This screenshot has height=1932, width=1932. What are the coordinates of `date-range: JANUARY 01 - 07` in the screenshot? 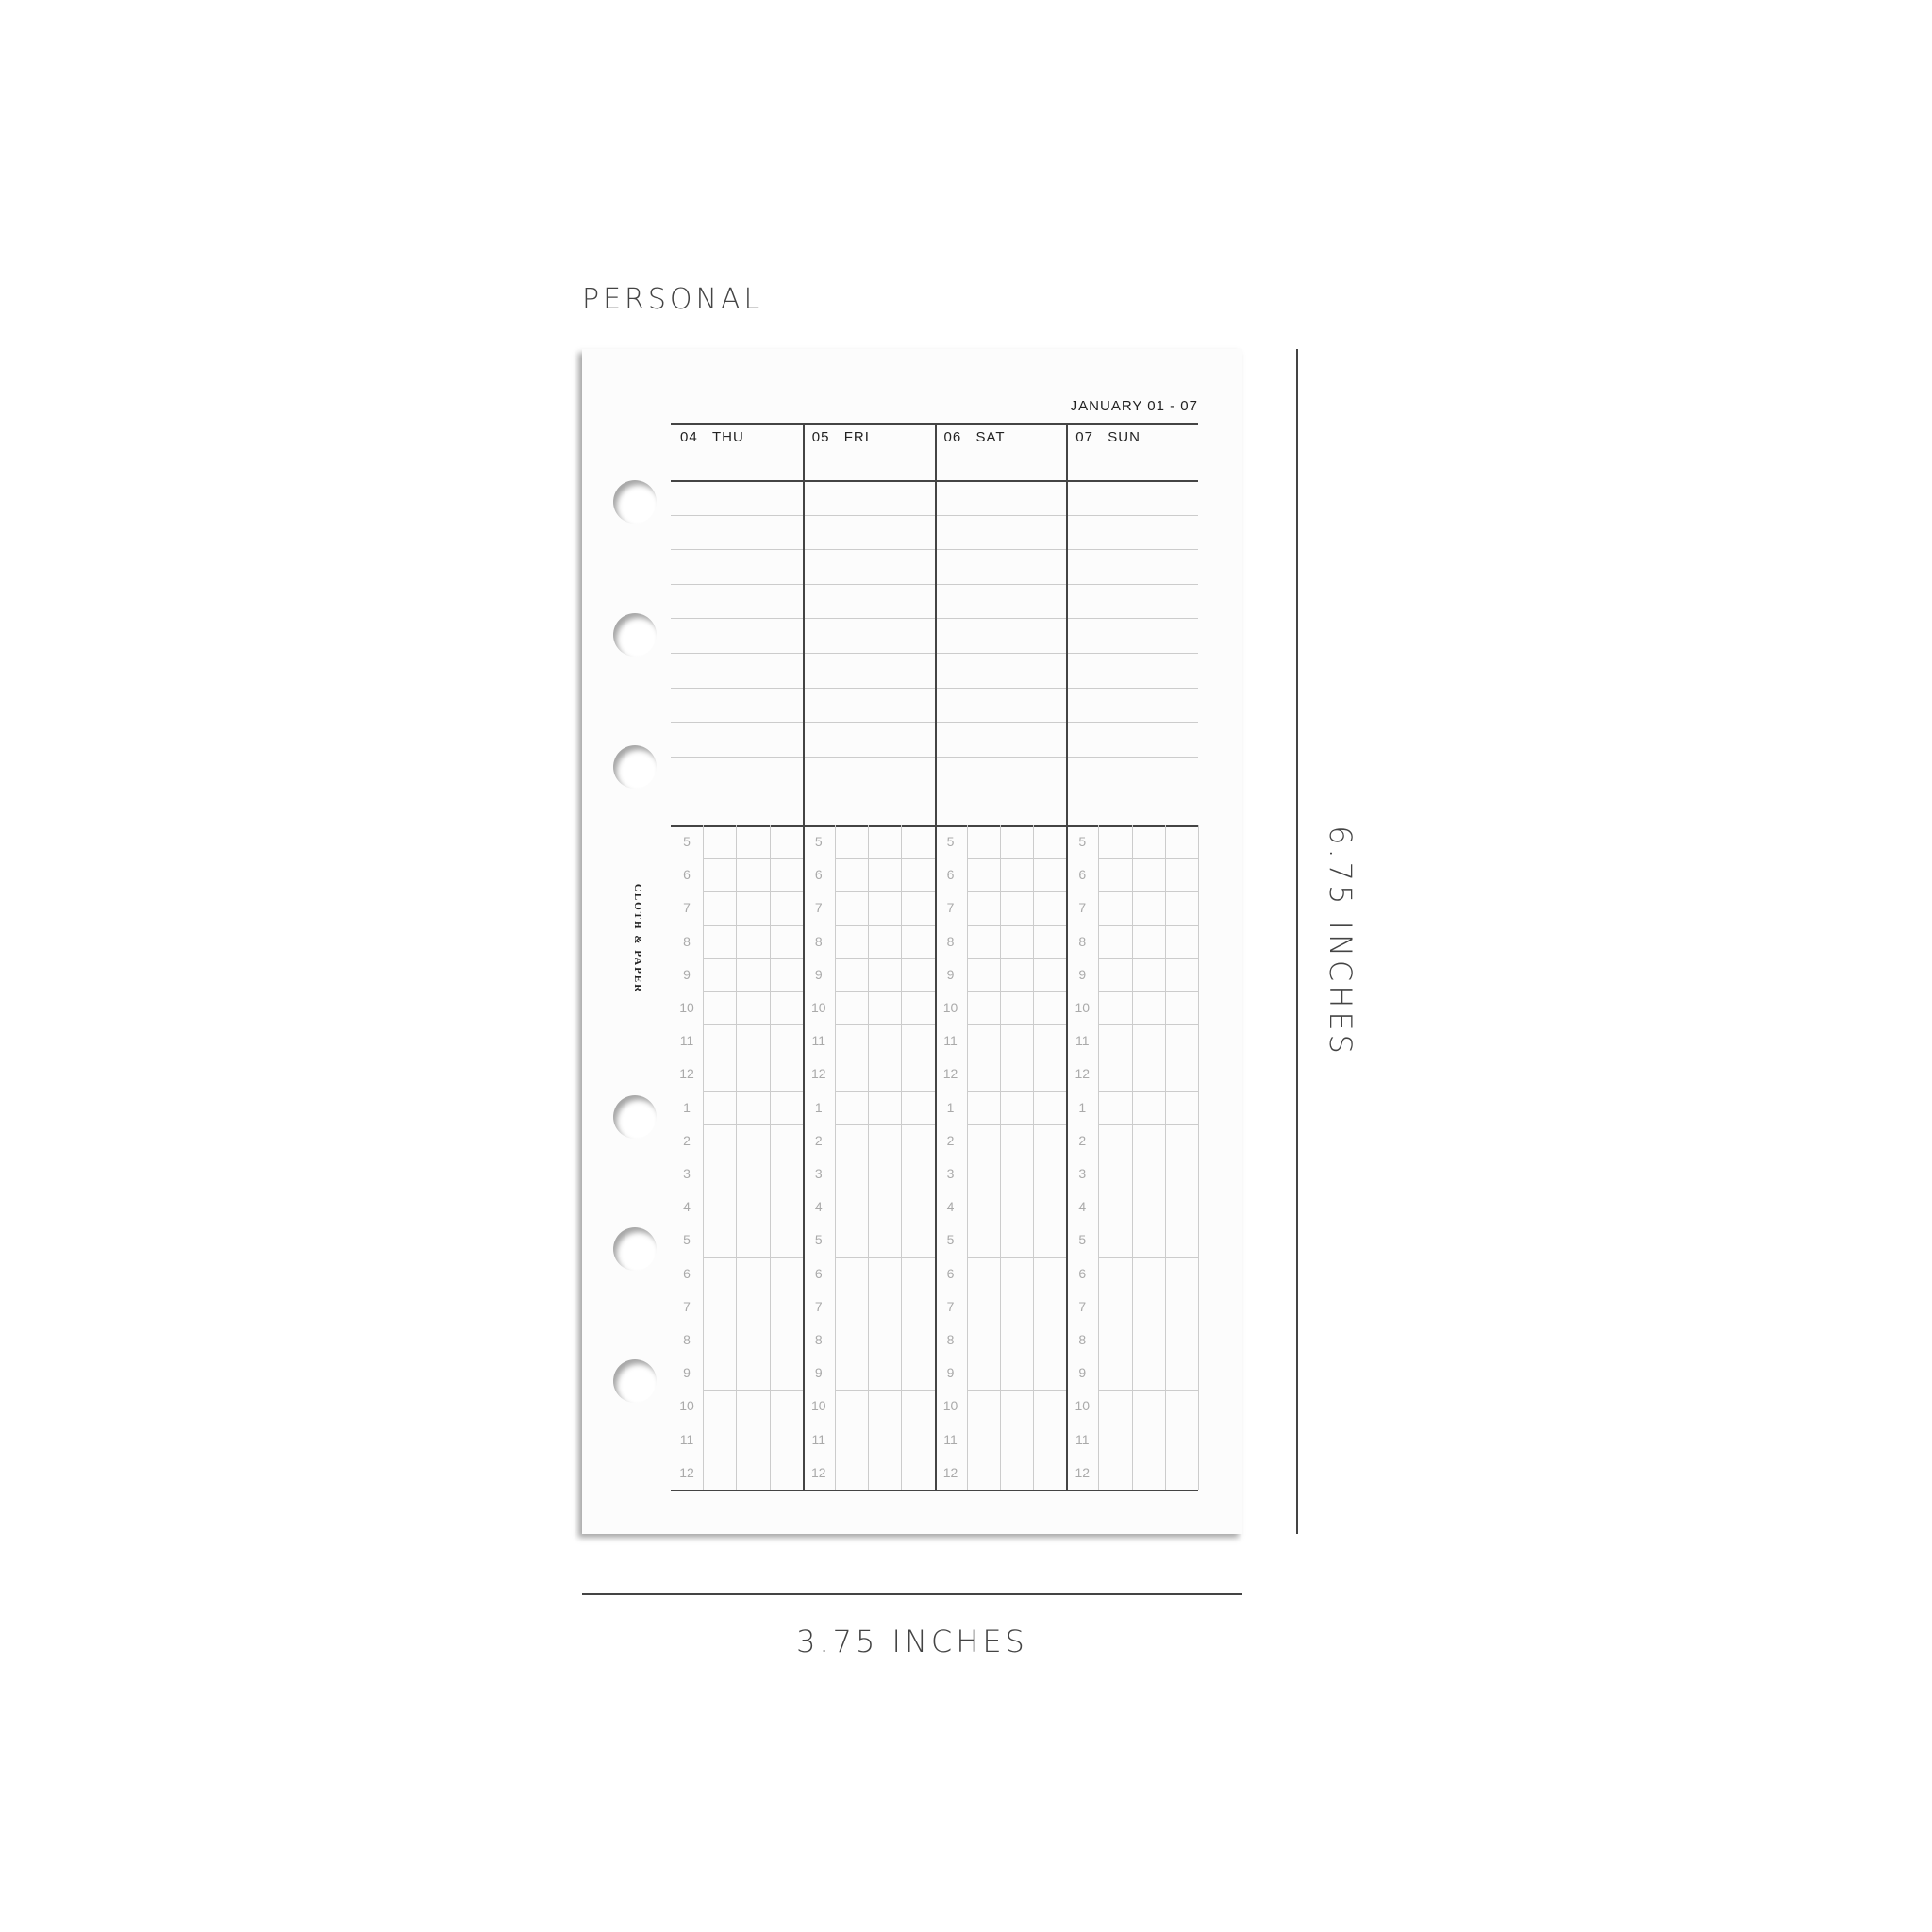 It's located at (1134, 406).